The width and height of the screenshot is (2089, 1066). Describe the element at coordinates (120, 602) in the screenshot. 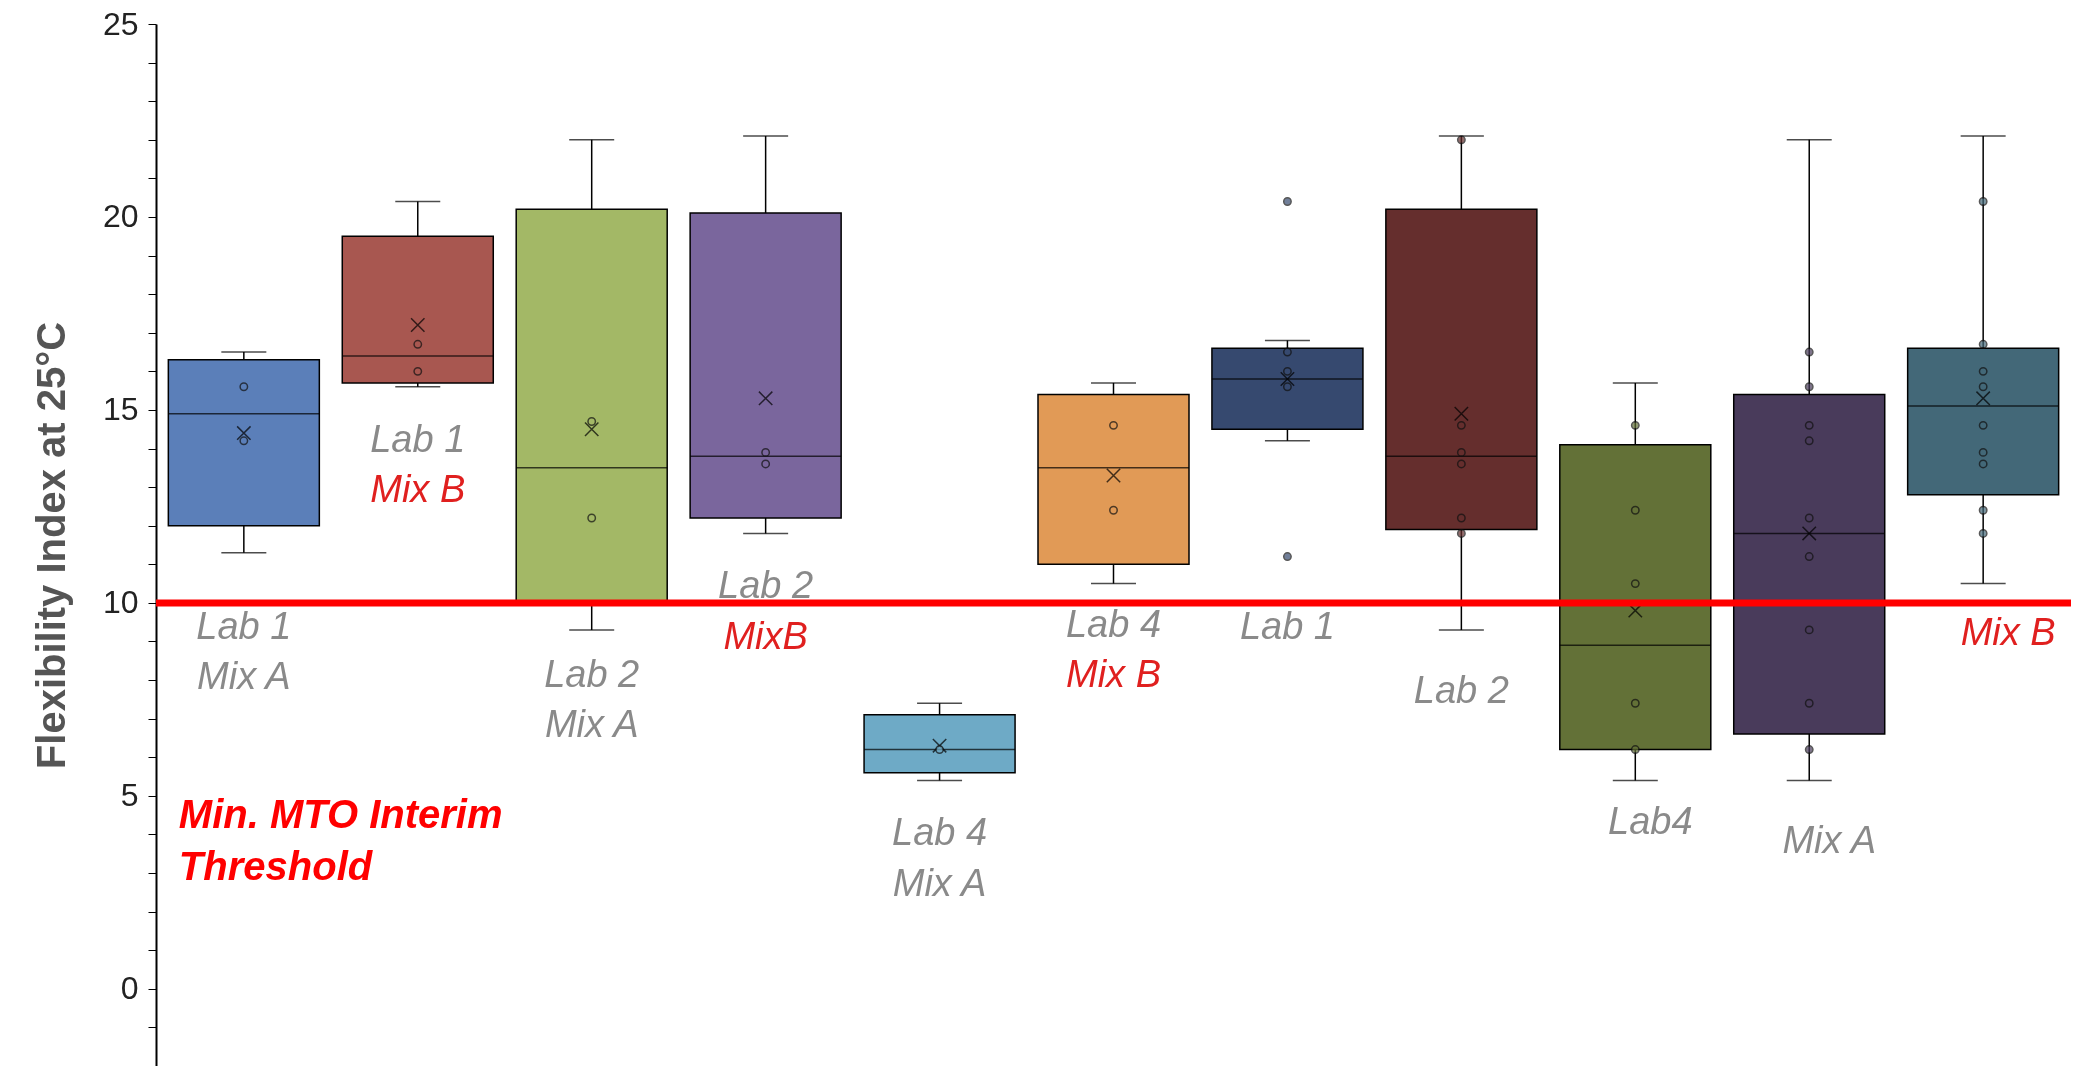

I see `y-tick-label: 10` at that location.